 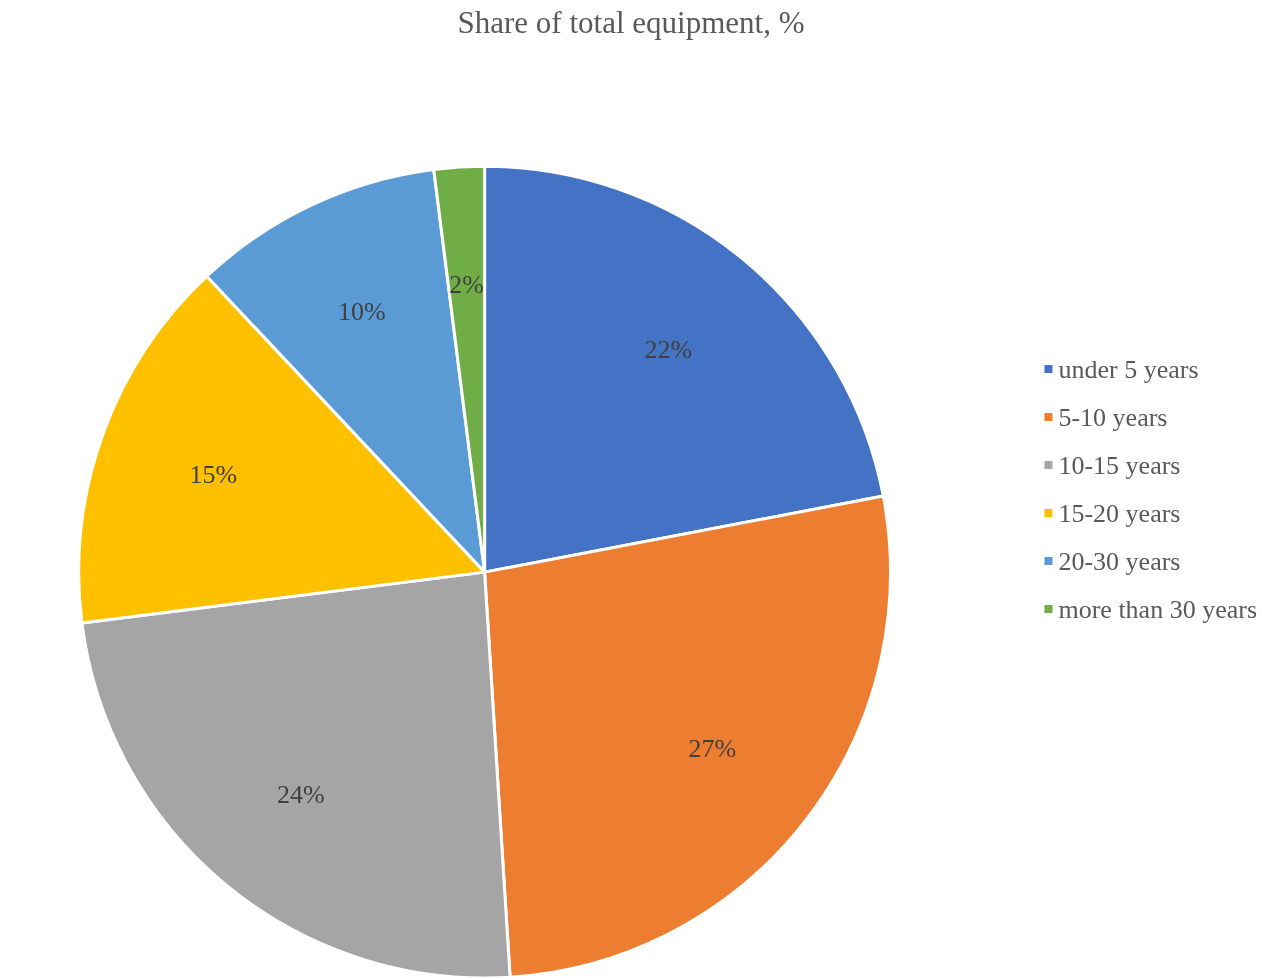 What do you see at coordinates (301, 794) in the screenshot?
I see `data-label: 24%` at bounding box center [301, 794].